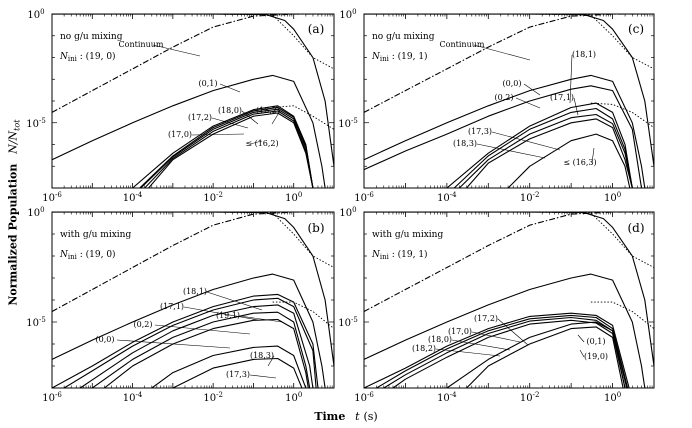  I want to click on curve-label-0-0: (0,0), so click(105, 339).